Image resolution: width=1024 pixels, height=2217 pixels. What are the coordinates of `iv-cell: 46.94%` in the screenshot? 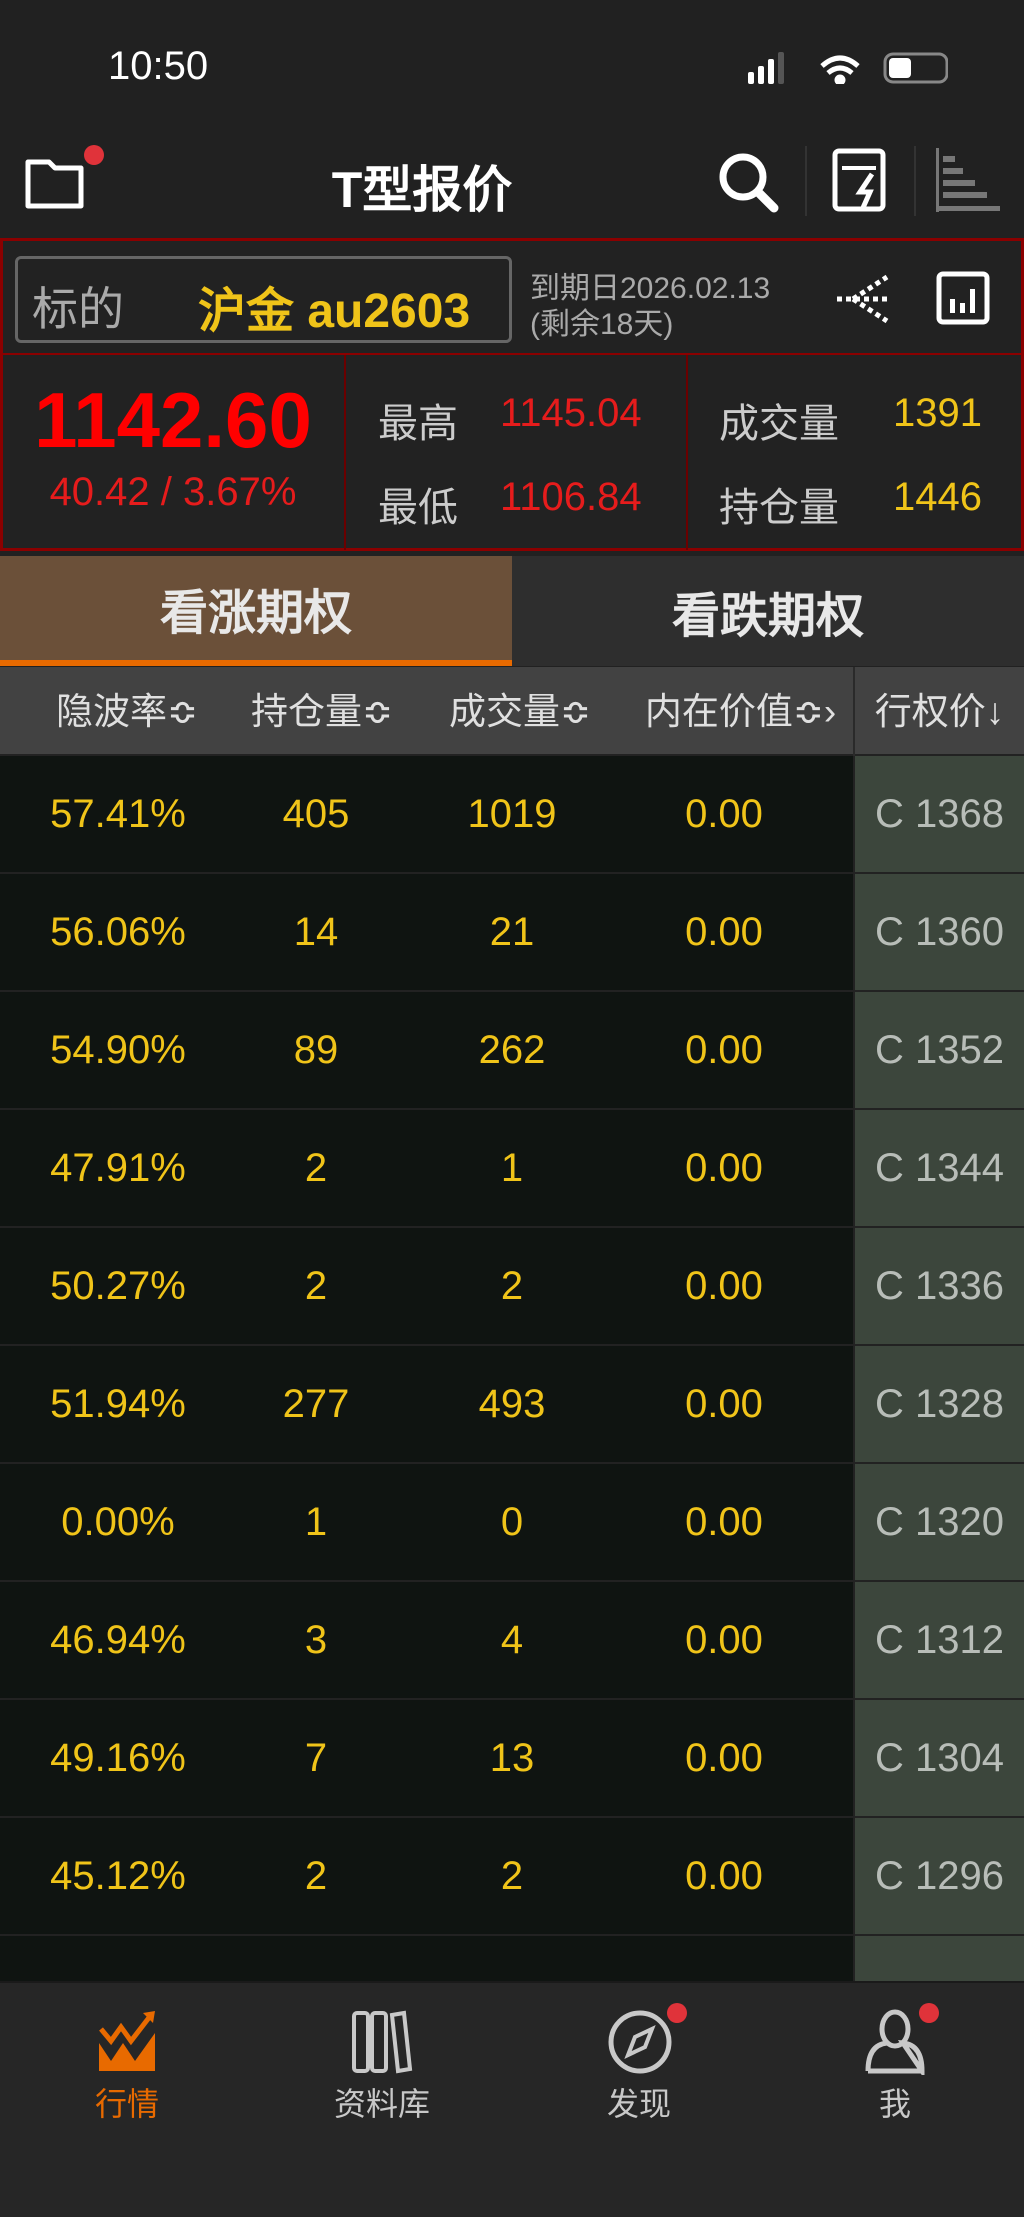 It's located at (118, 1640).